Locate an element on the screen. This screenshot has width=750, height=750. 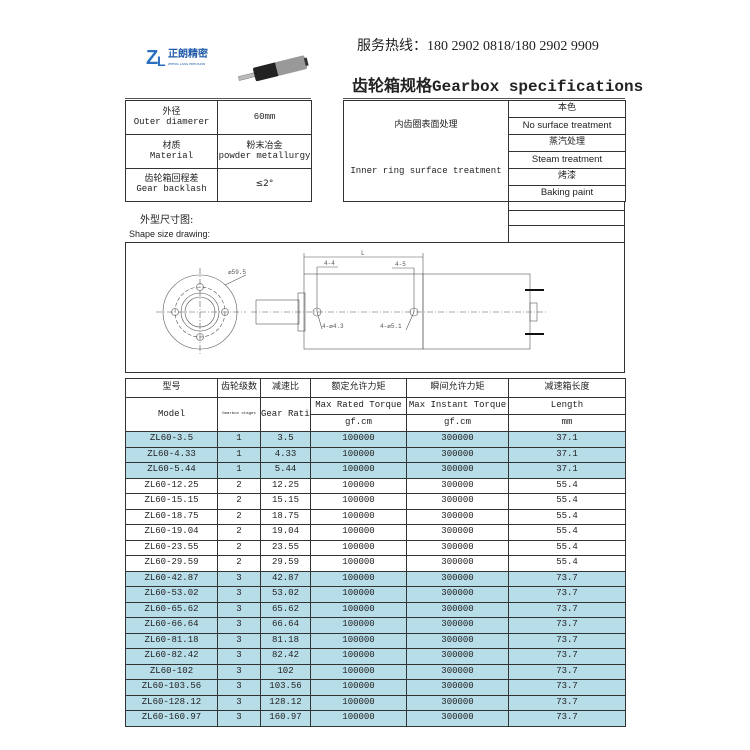
spec-label: 材质 Material is located at coordinates (171, 151).